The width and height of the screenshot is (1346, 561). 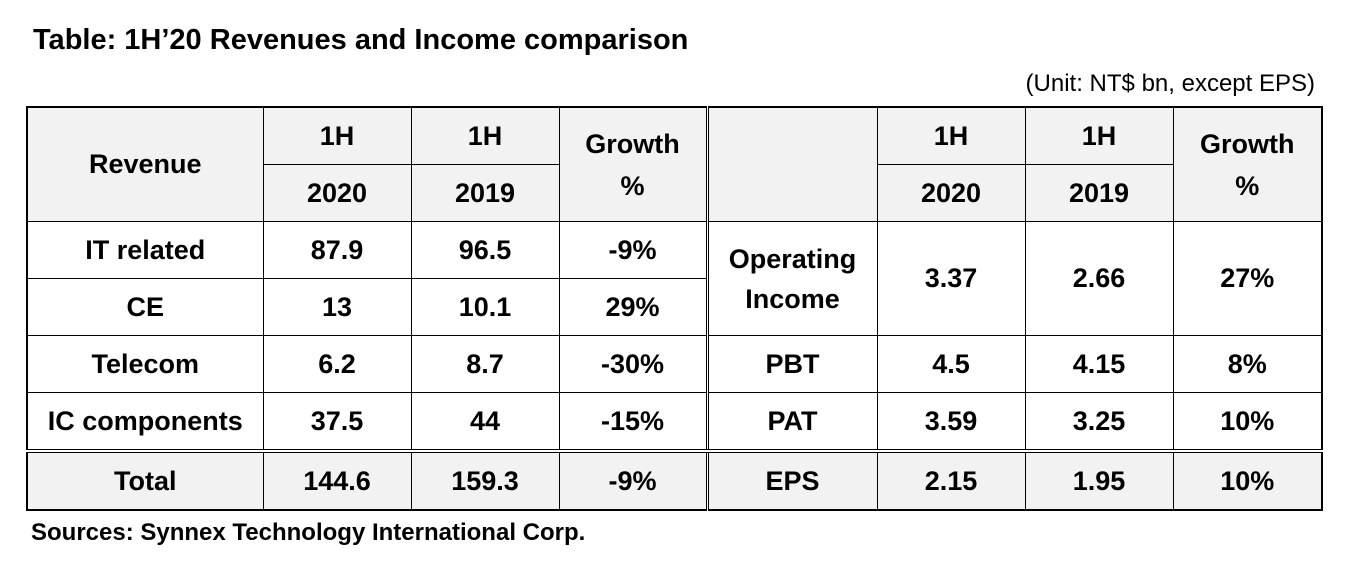 What do you see at coordinates (633, 422) in the screenshot?
I see `revenue-growth: -15%` at bounding box center [633, 422].